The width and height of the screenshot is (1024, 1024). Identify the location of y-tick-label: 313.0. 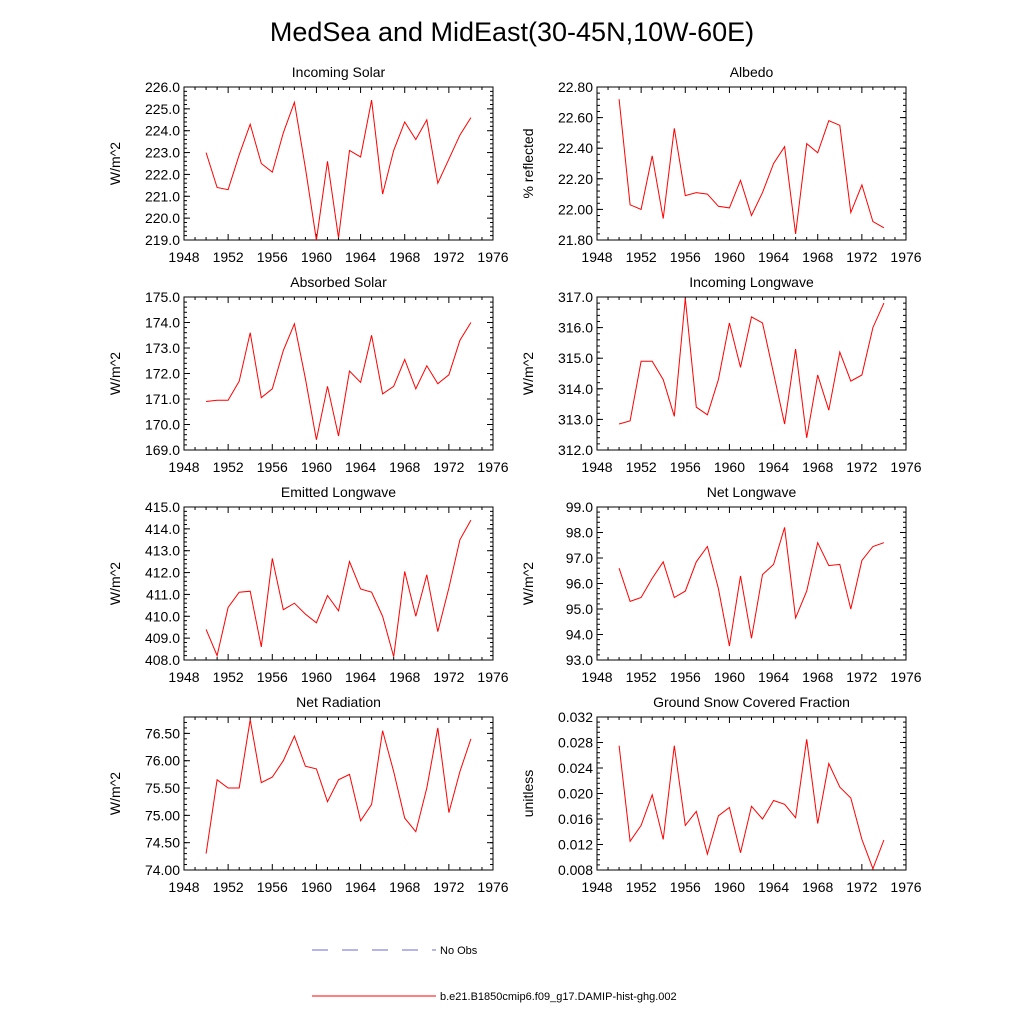
(575, 419).